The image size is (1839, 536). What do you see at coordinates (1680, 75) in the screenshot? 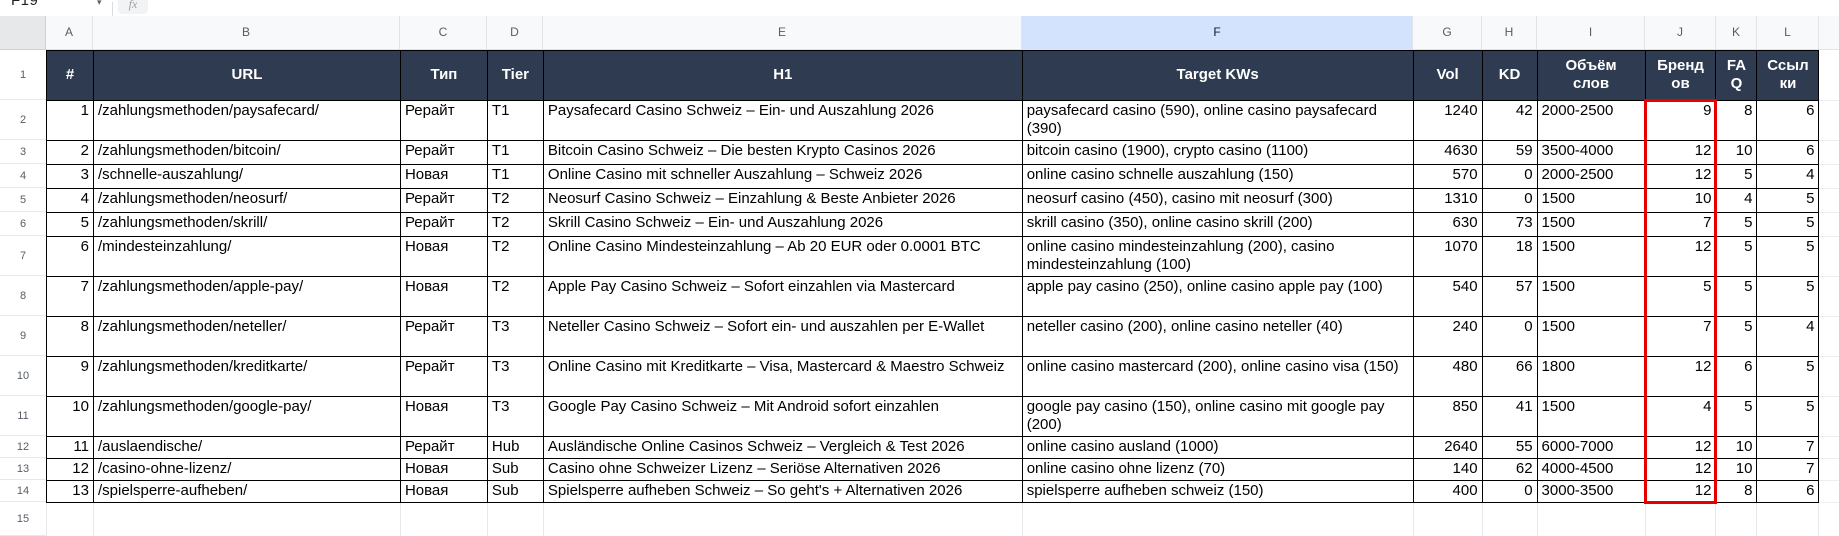
I see `header-cell-J1: Брендов` at bounding box center [1680, 75].